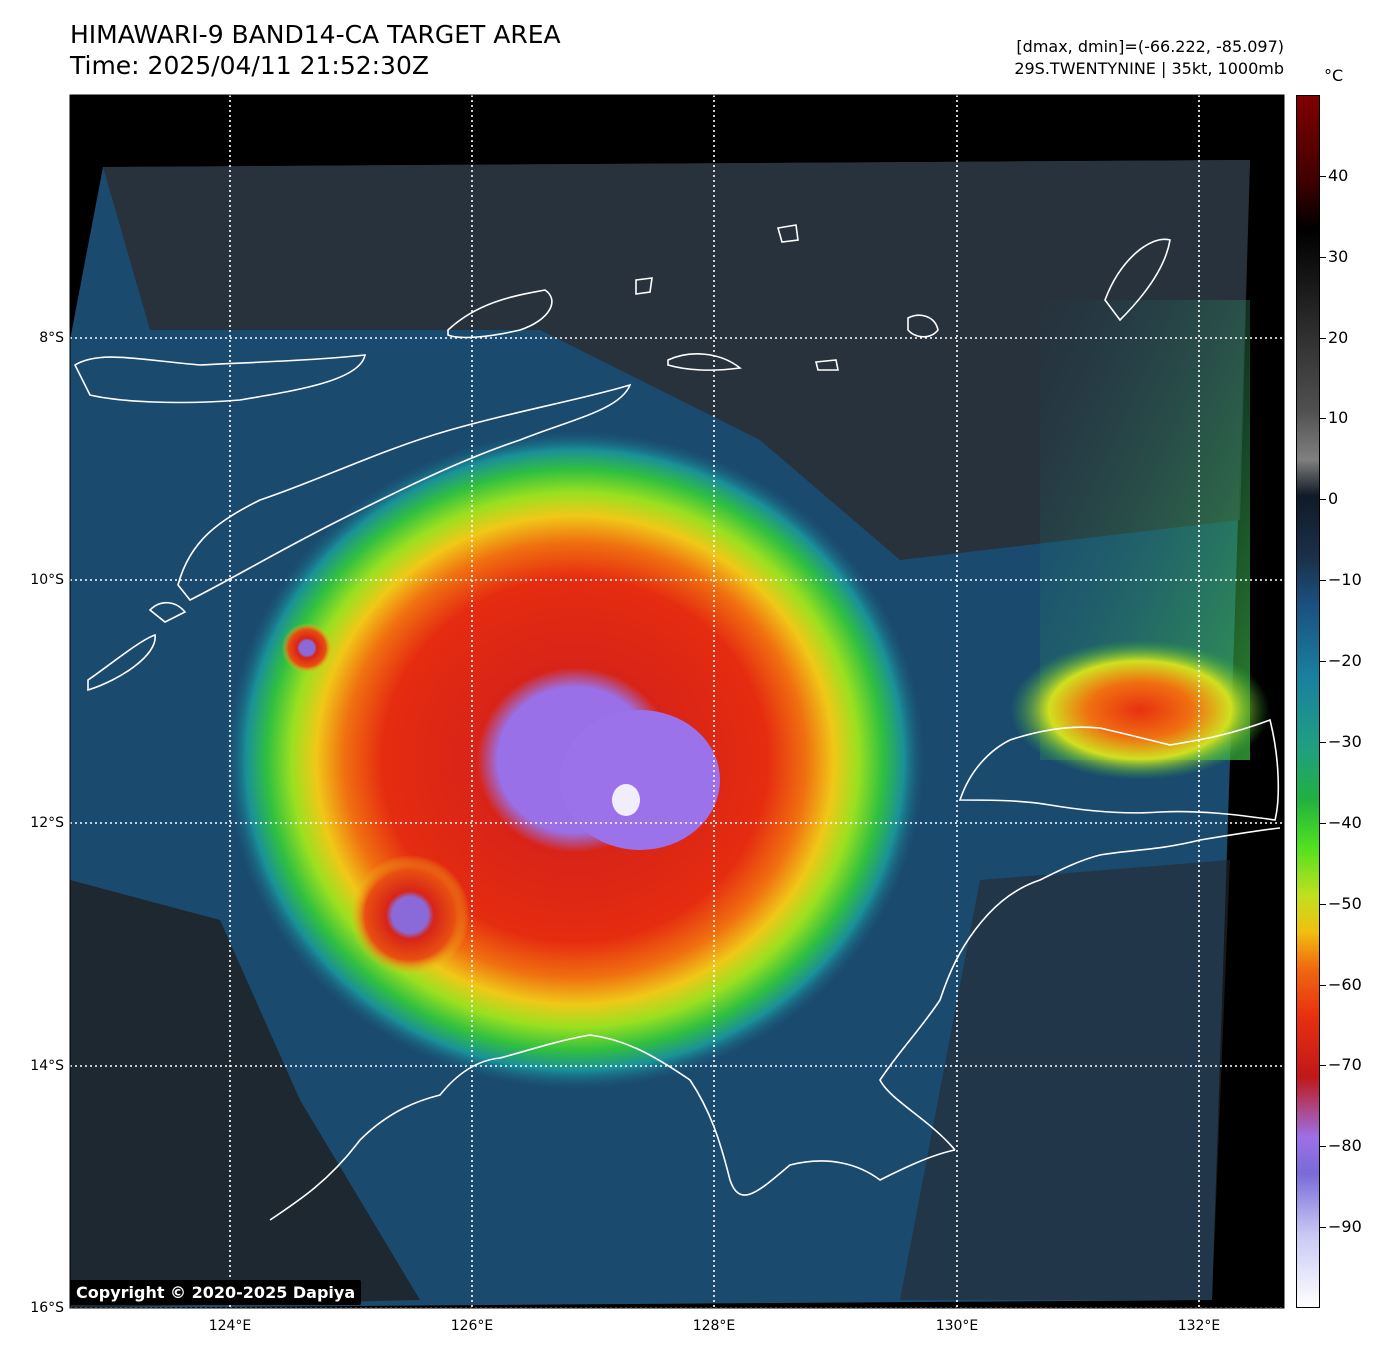 This screenshot has width=1388, height=1359. I want to click on colorbar-unit: °C, so click(1334, 75).